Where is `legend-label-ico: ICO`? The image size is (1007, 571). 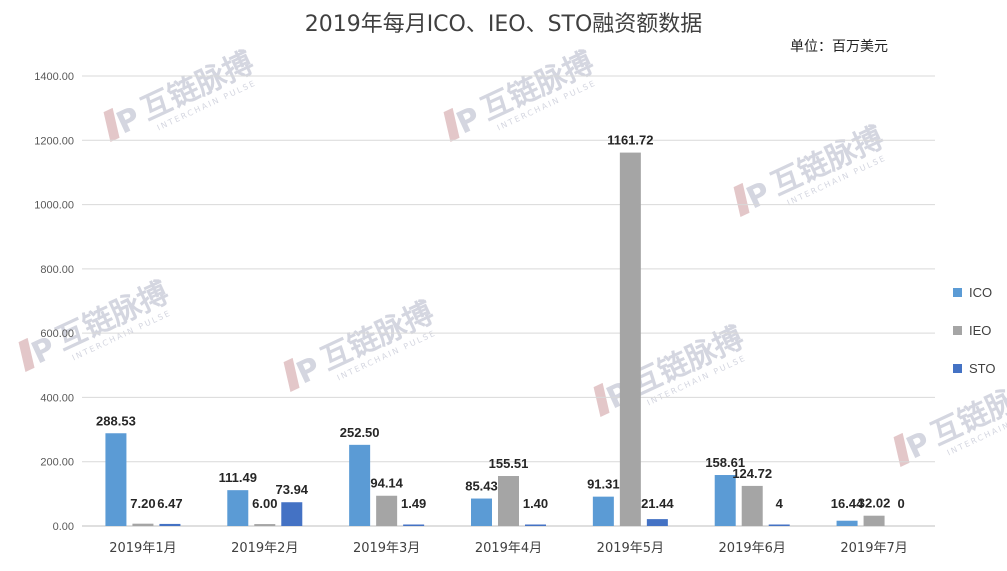
legend-label-ico: ICO is located at coordinates (980, 292).